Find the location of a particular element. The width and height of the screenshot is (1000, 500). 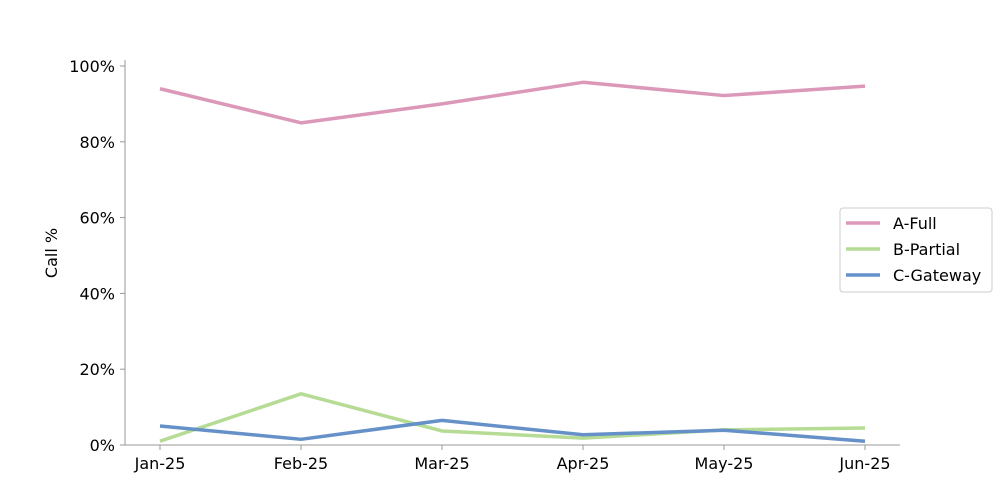

x-tick-label: May-25 is located at coordinates (724, 463).